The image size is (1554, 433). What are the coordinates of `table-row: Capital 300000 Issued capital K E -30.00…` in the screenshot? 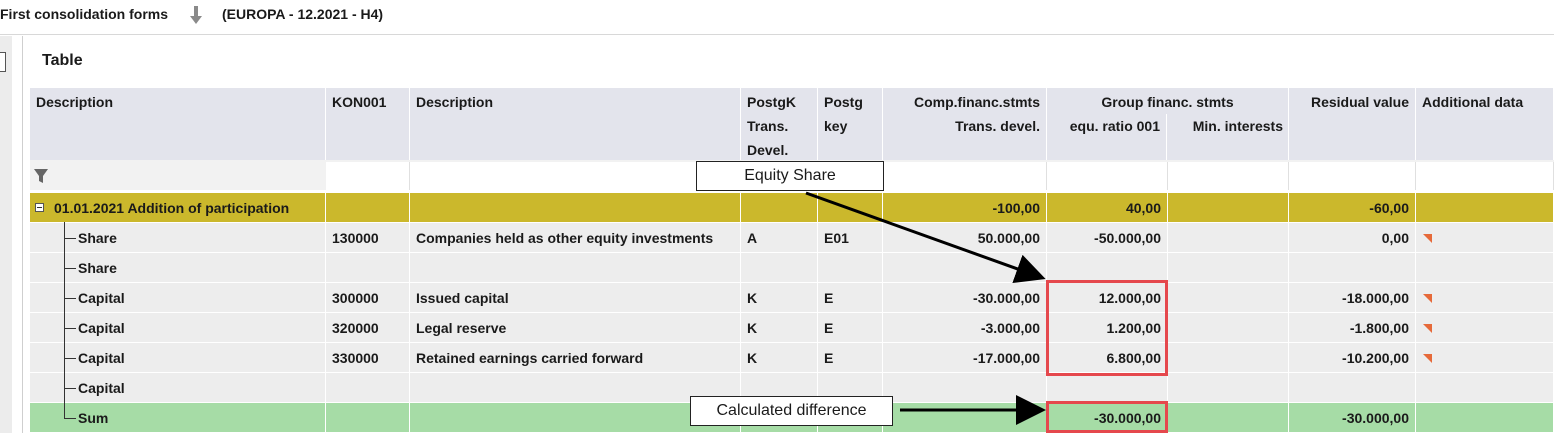 It's located at (792, 298).